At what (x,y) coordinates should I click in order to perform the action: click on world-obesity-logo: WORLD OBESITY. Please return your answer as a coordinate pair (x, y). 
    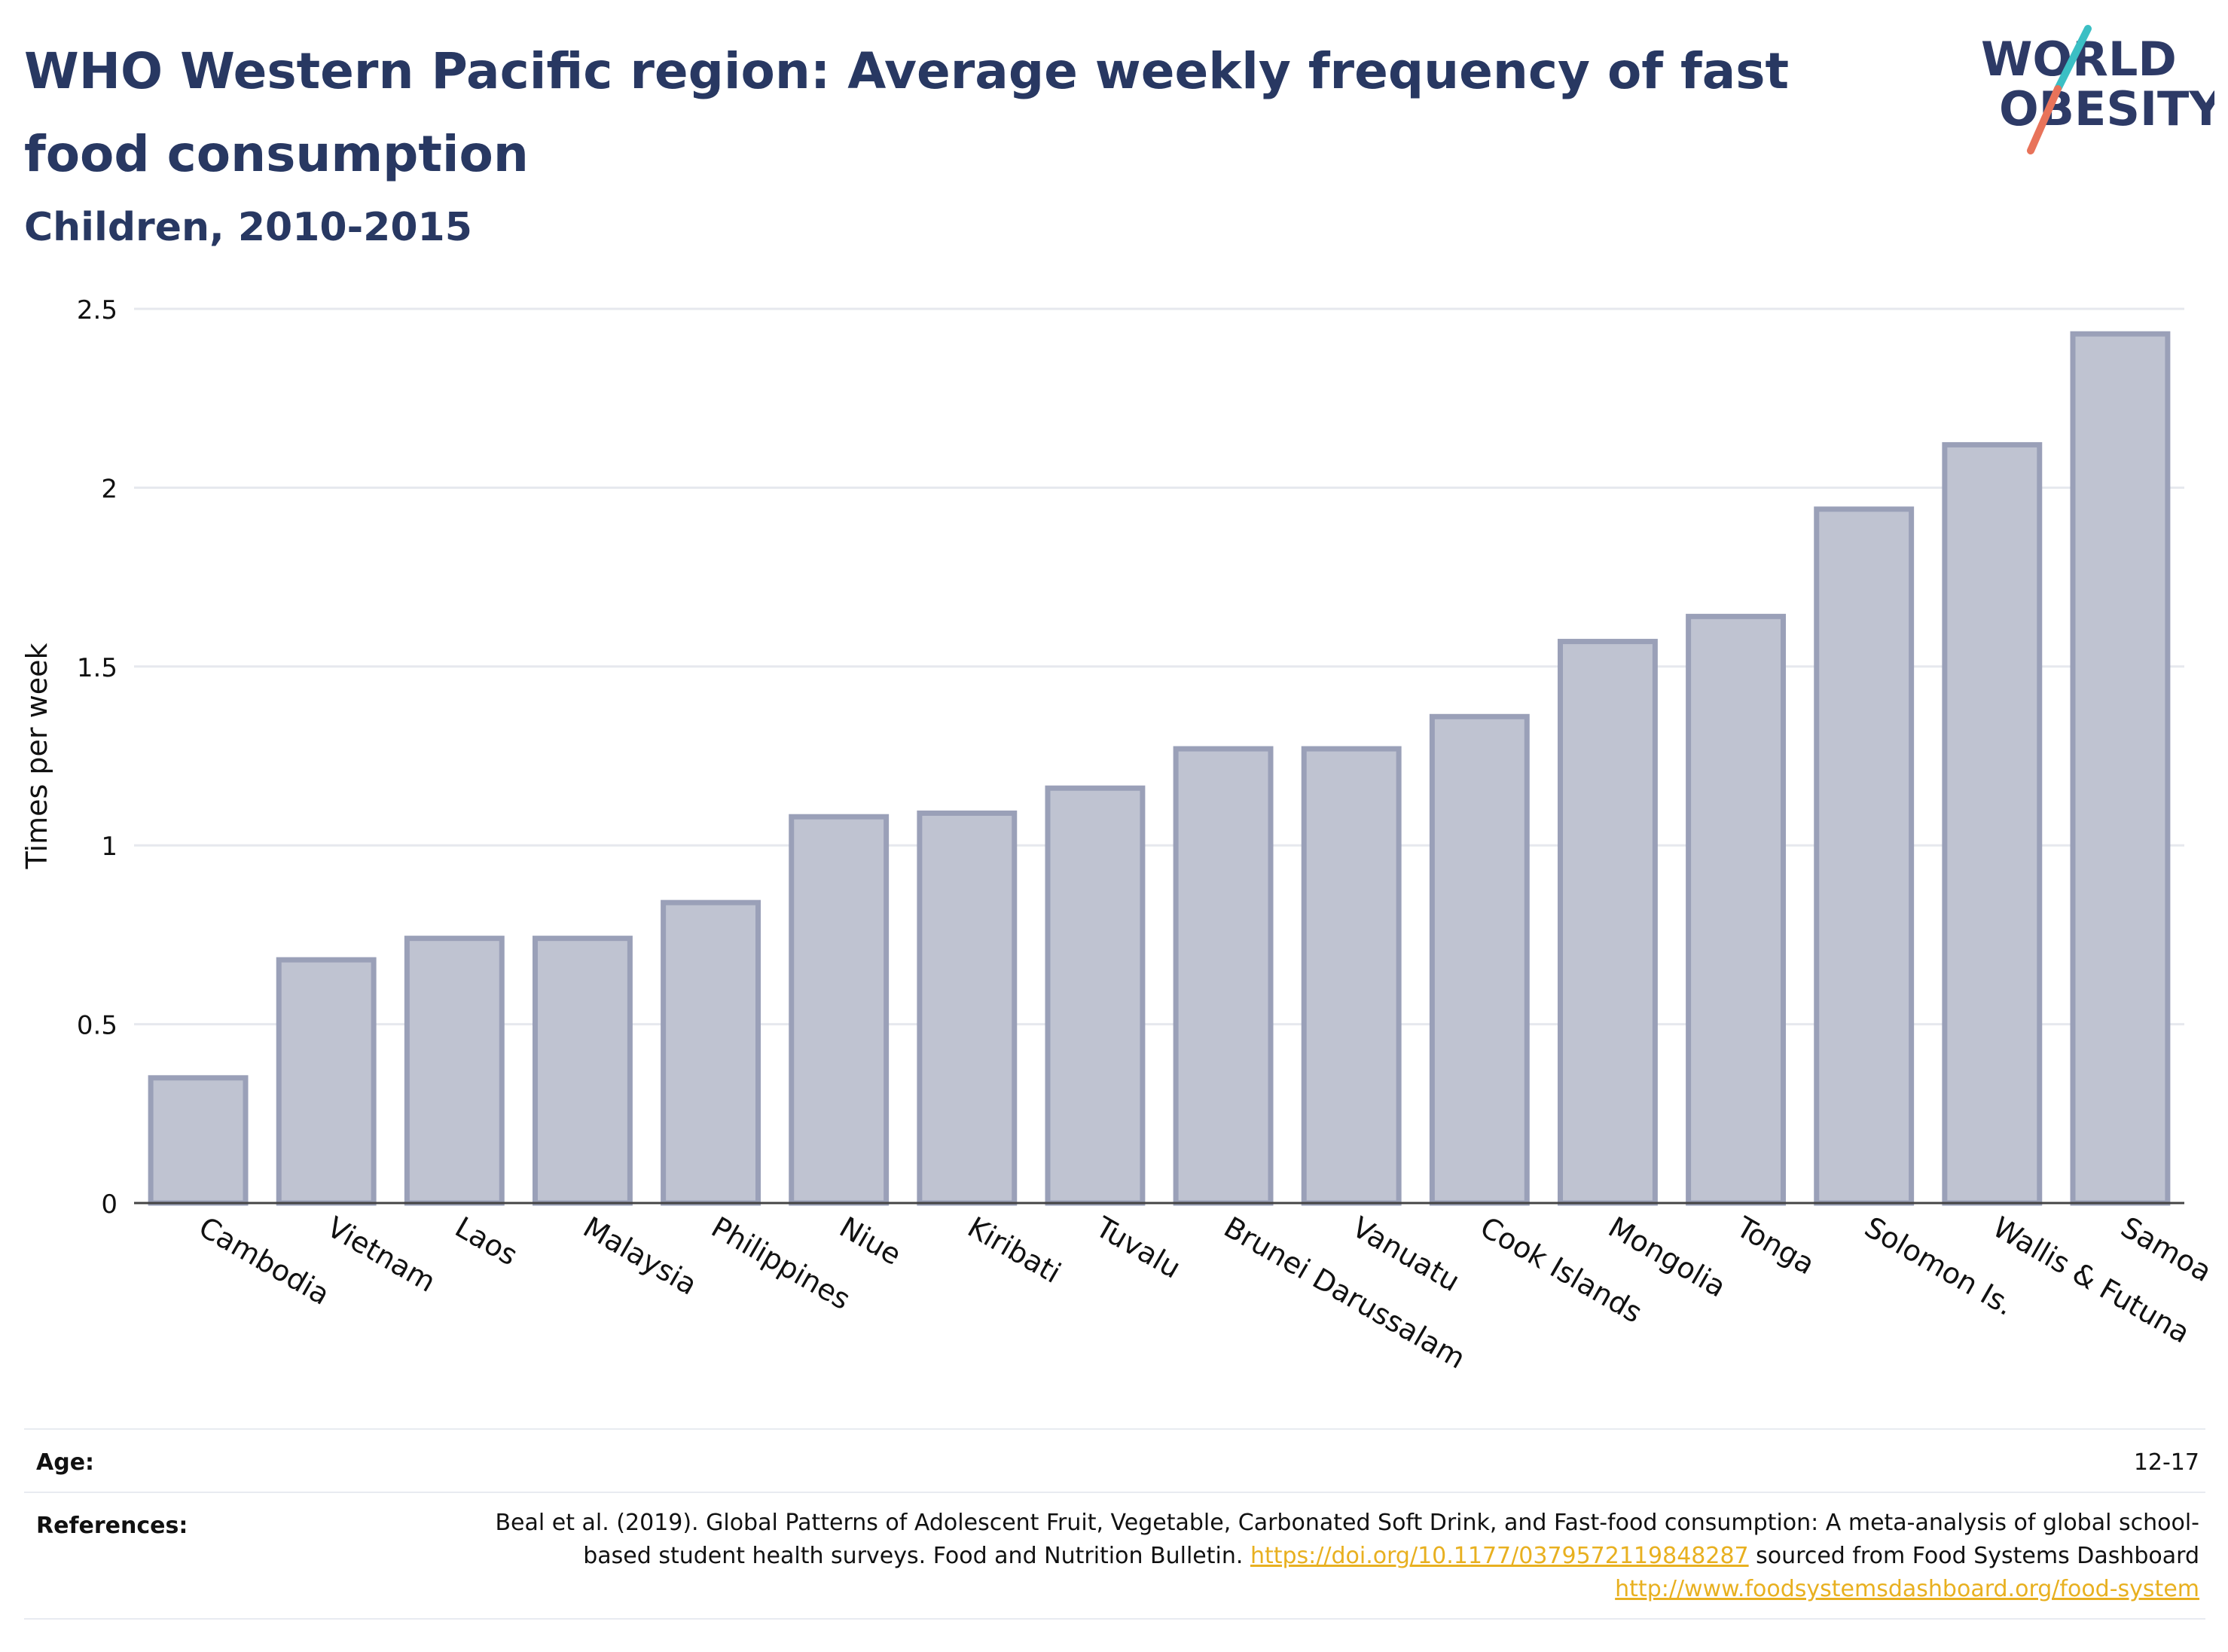
    Looking at the image, I should click on (2097, 89).